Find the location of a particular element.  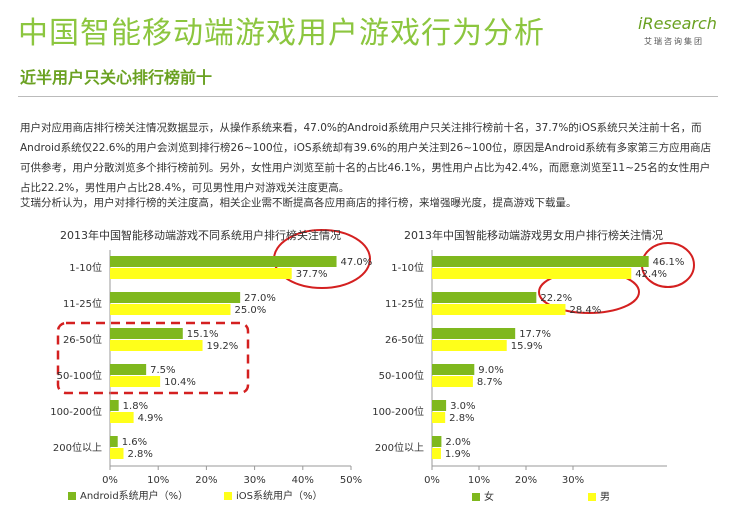

logo-subtitle: 艾瑞咨询集团 is located at coordinates (674, 41).